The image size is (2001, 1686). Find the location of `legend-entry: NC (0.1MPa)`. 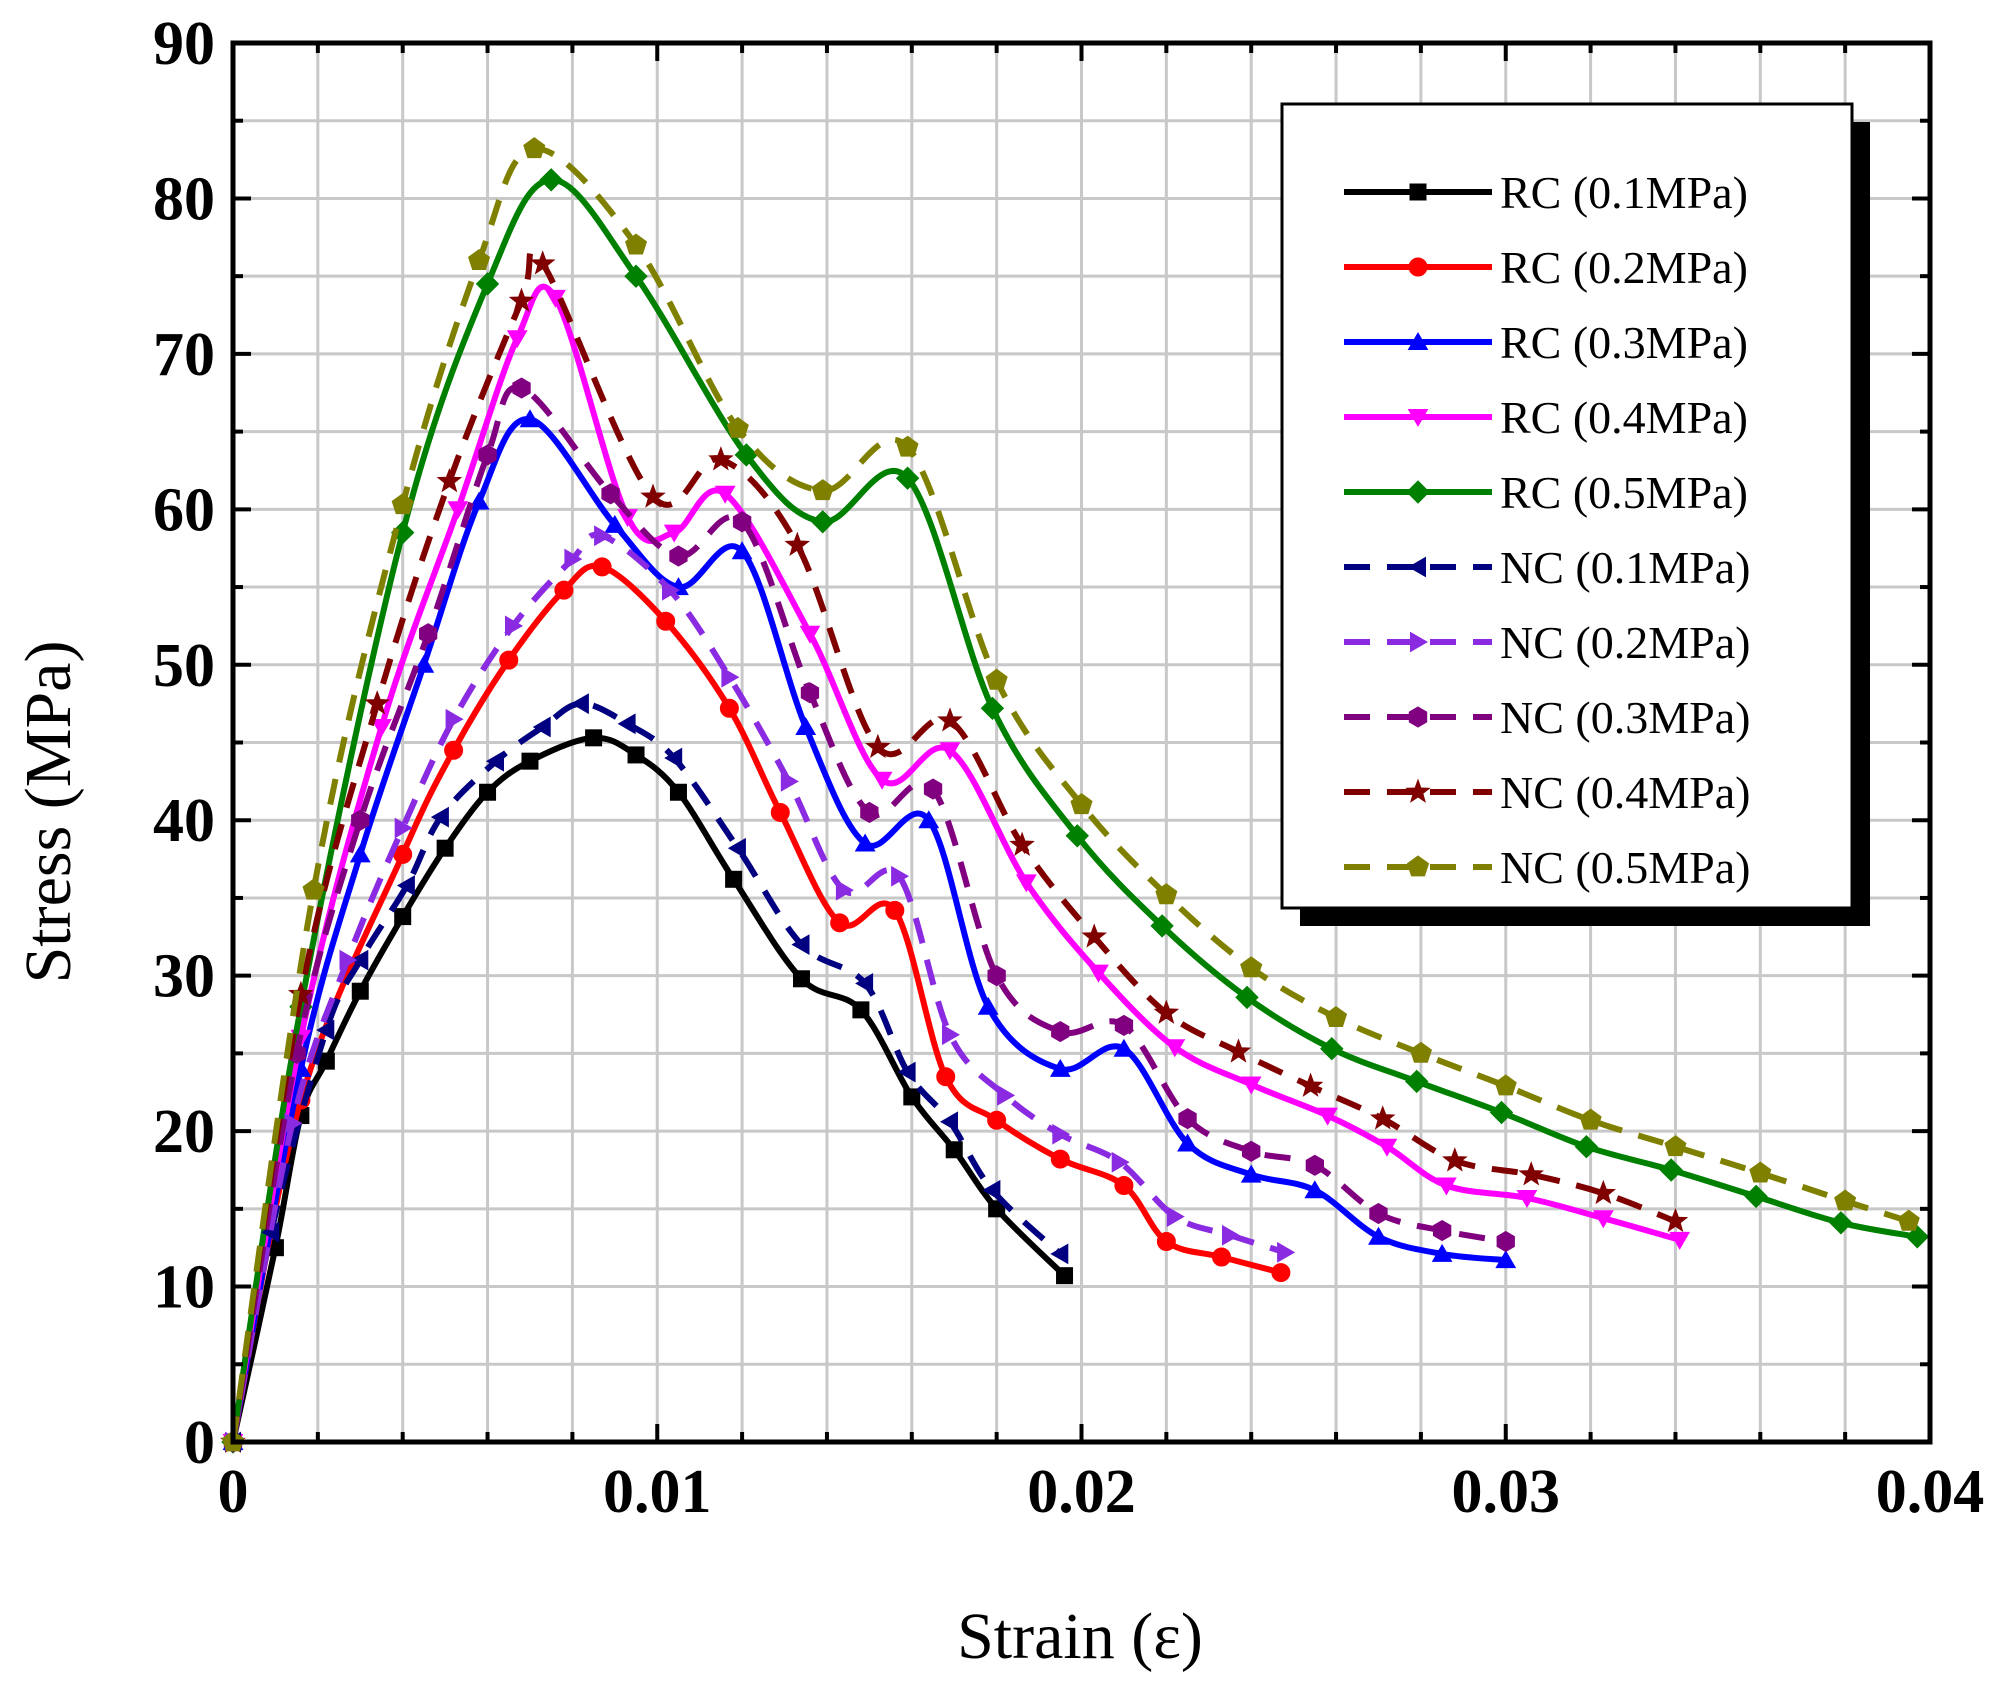

legend-entry: NC (0.1MPa) is located at coordinates (1547, 567).